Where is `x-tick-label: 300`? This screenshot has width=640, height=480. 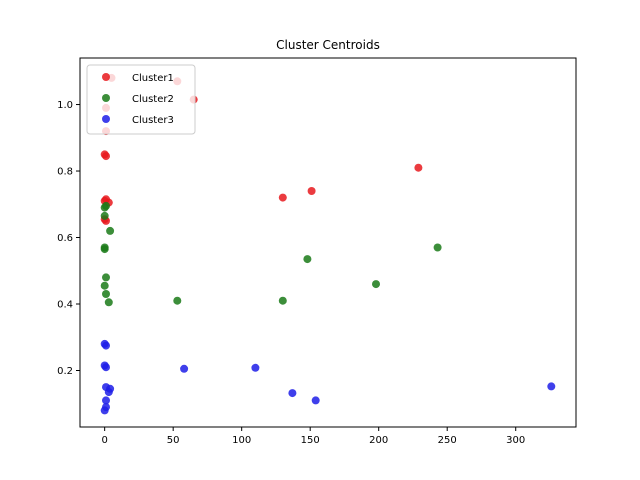 x-tick-label: 300 is located at coordinates (515, 440).